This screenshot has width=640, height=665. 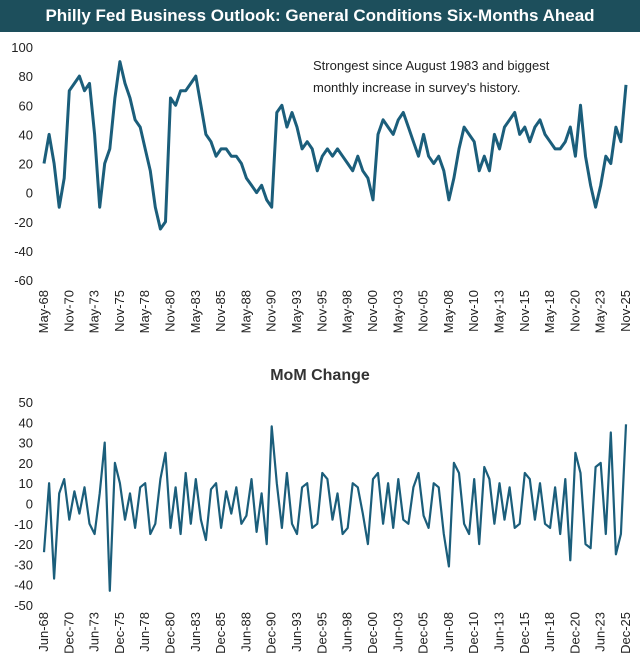 What do you see at coordinates (195, 311) in the screenshot?
I see `x-tick-label: May-83` at bounding box center [195, 311].